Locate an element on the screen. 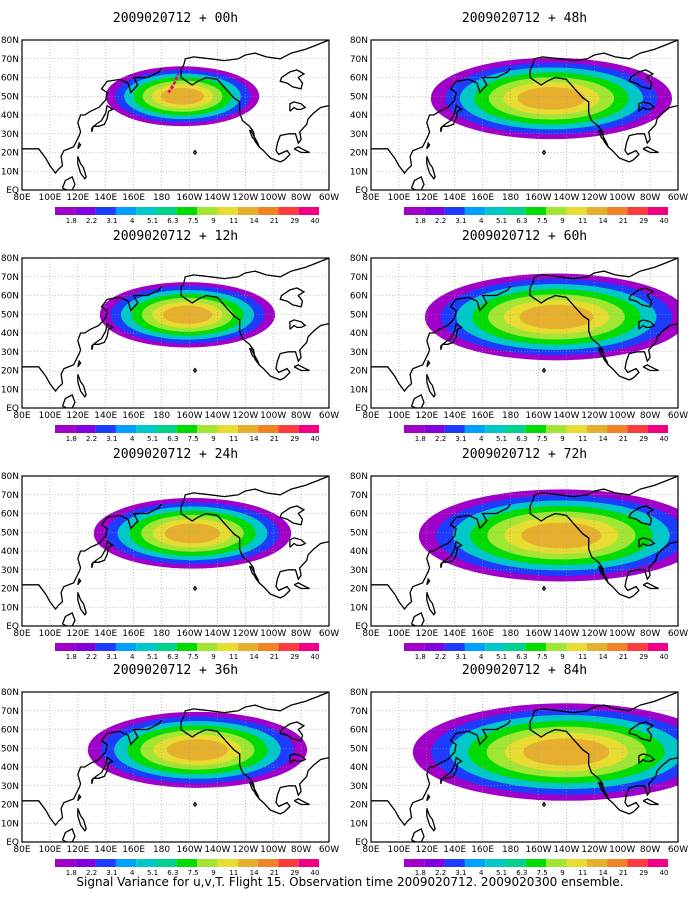 This screenshot has height=900, width=700. taiwan-coastline is located at coordinates (79, 363).